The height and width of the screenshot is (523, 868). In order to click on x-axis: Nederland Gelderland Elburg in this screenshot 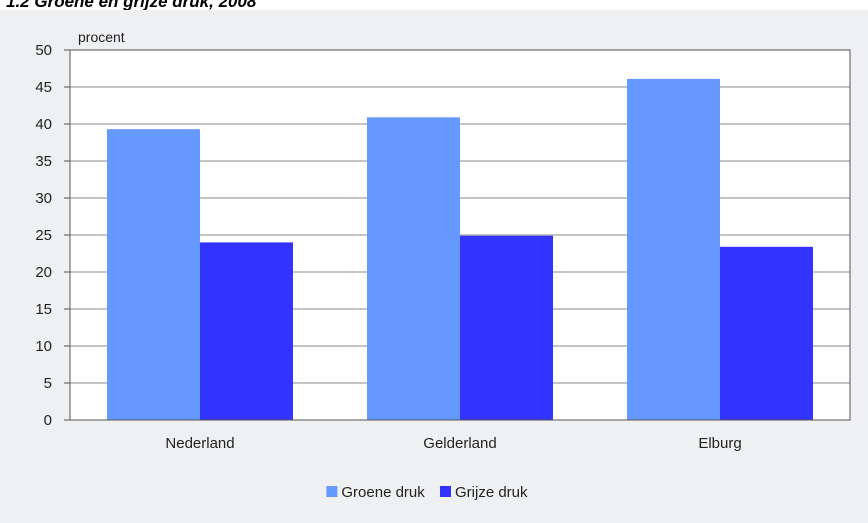, I will do `click(453, 443)`.